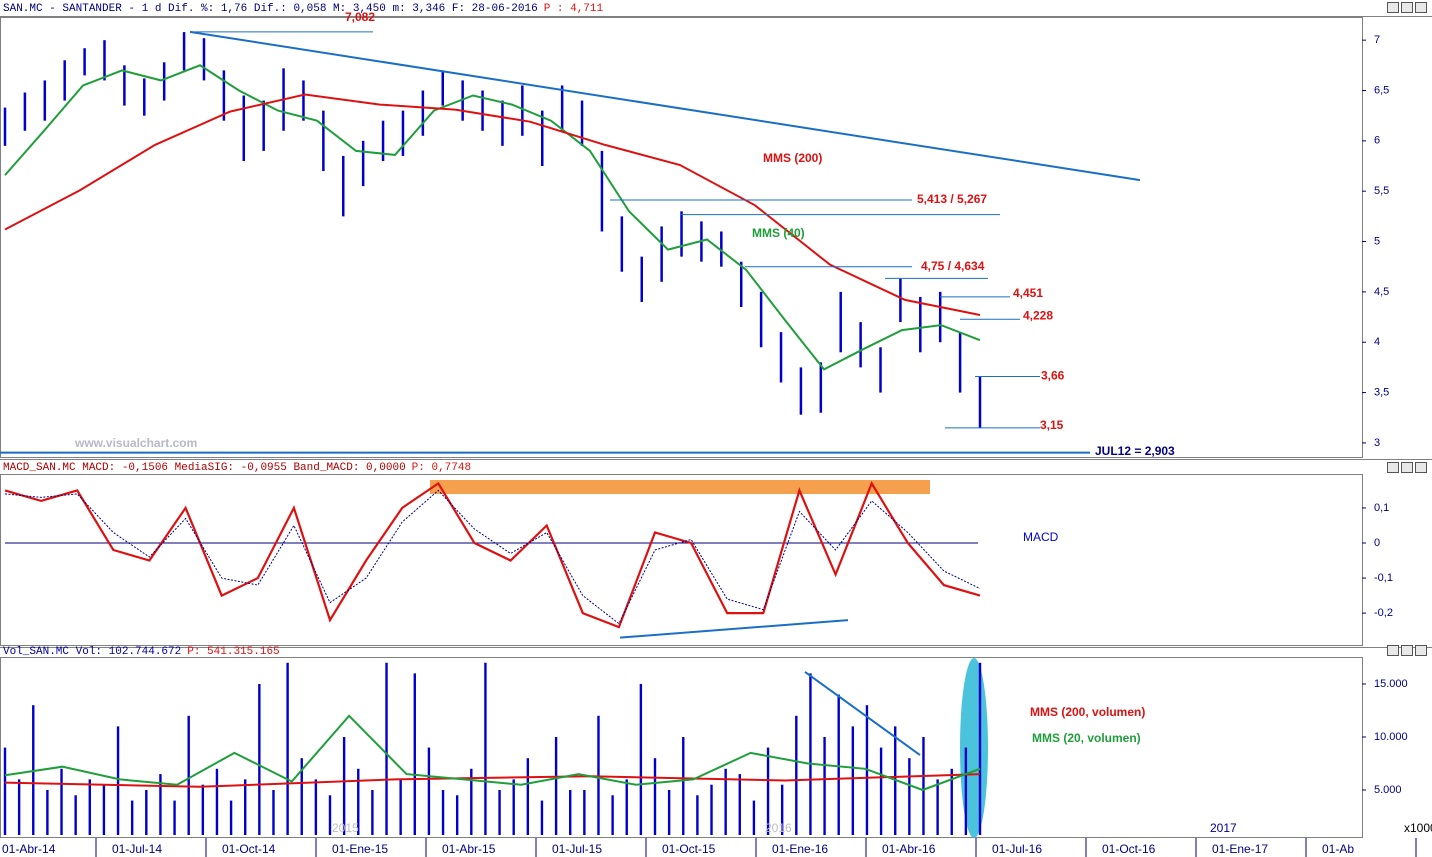 The height and width of the screenshot is (857, 1432). Describe the element at coordinates (1383, 578) in the screenshot. I see `y-tick-label: -0,1` at that location.